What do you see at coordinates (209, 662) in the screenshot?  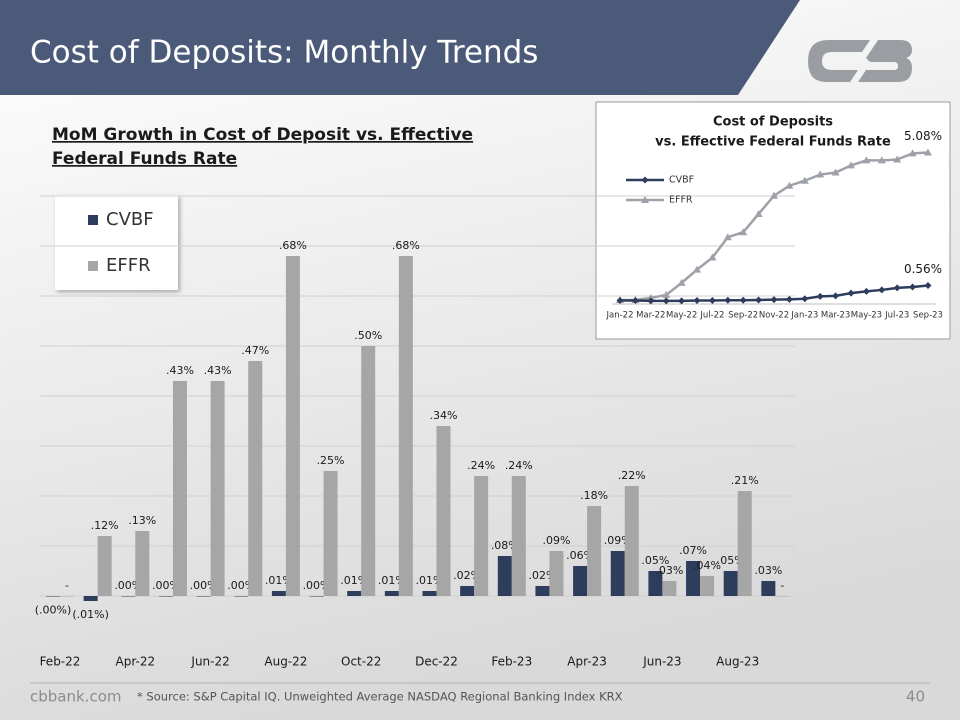 I see `x-tick-label: Jun-22` at bounding box center [209, 662].